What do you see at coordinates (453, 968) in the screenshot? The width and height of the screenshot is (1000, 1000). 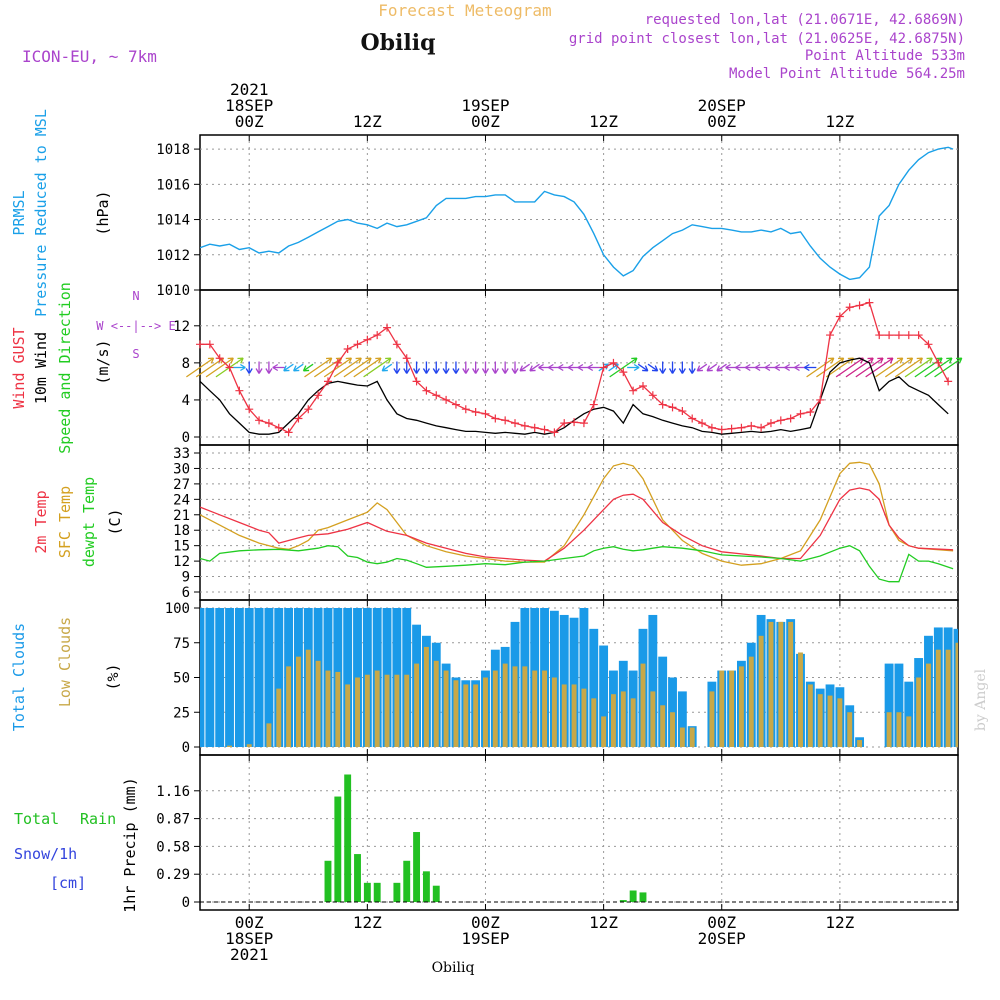 I see `footer-station: Obiliq` at bounding box center [453, 968].